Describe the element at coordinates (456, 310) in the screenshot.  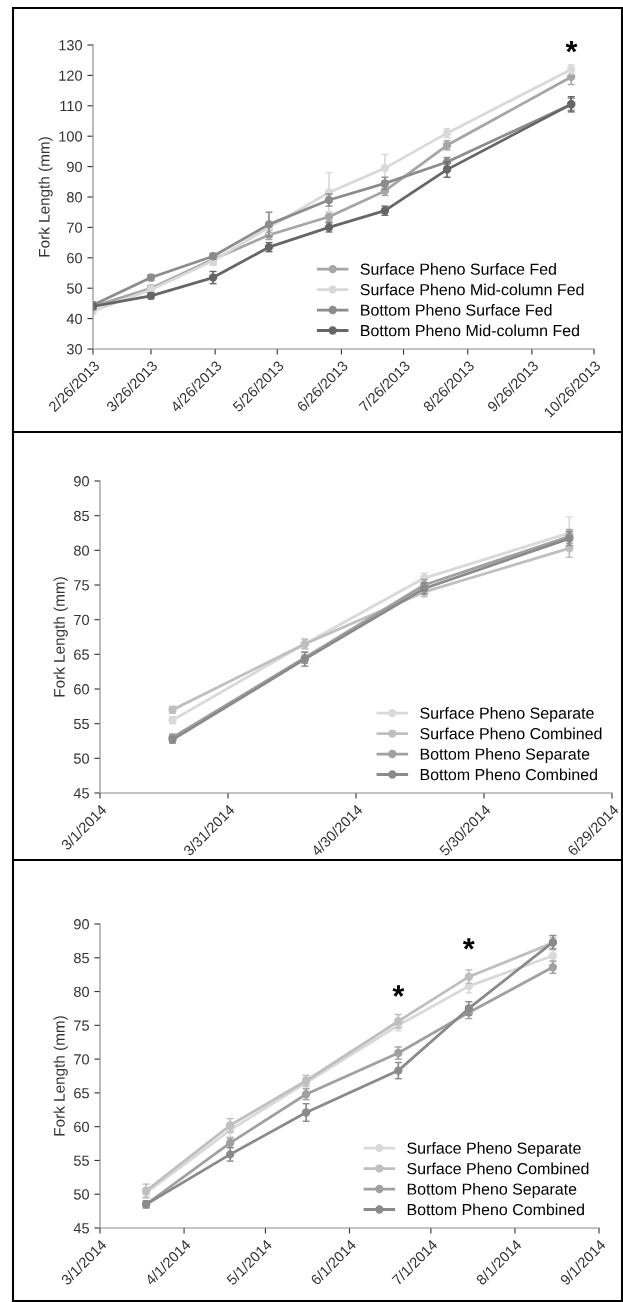
I see `legend-label: Bottom Pheno Surface Fed` at that location.